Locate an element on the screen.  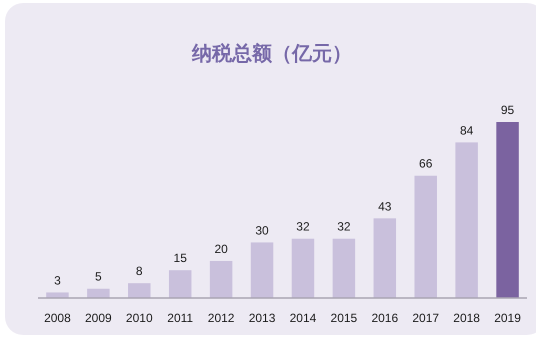
data-label: 30 is located at coordinates (262, 230).